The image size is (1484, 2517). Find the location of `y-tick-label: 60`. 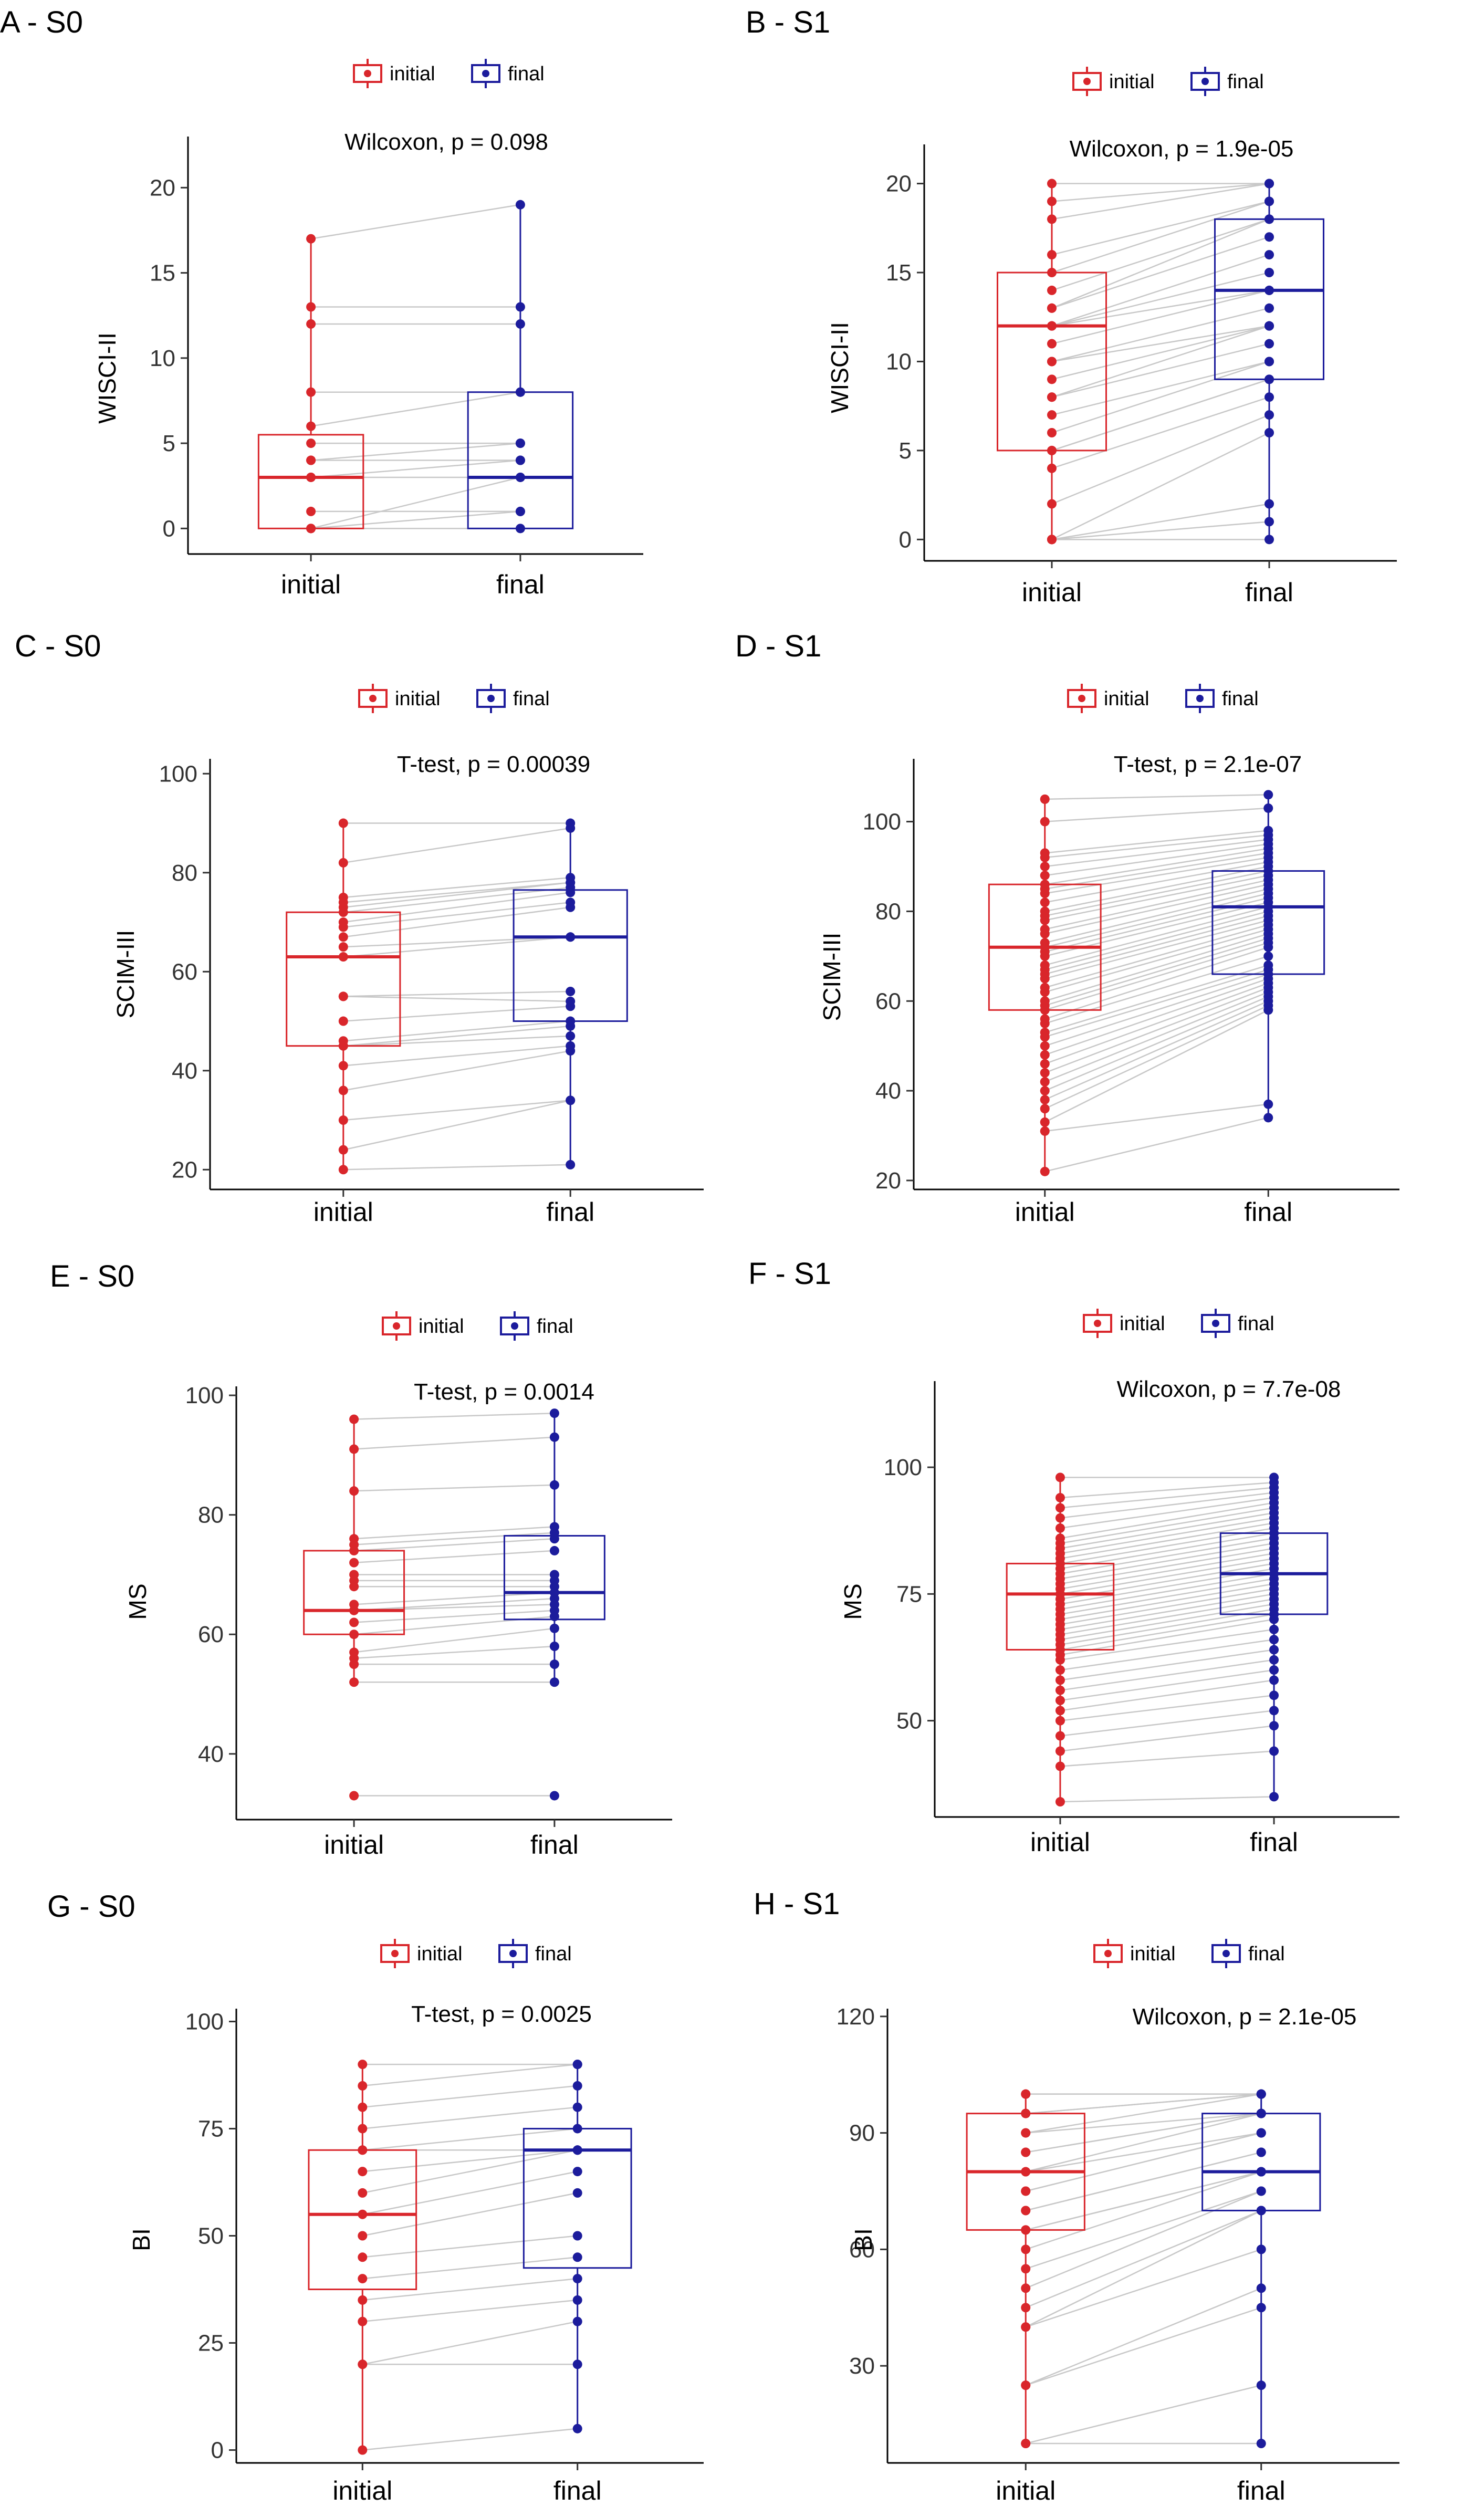

y-tick-label: 60 is located at coordinates (184, 972).